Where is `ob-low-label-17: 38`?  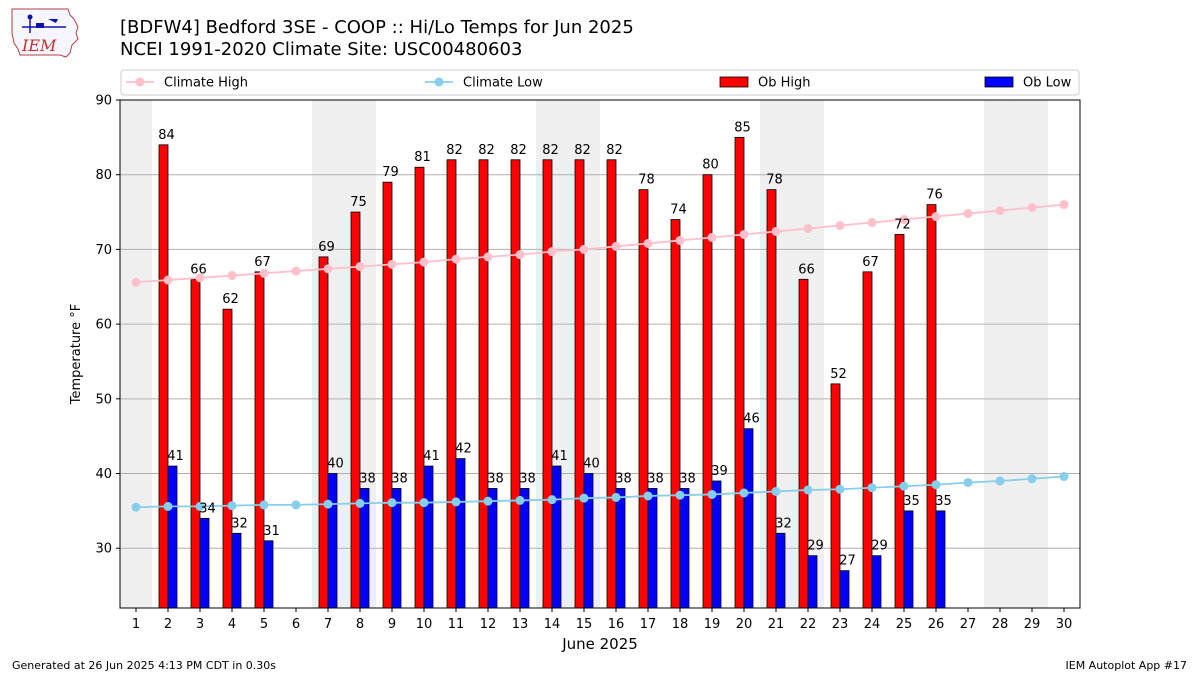 ob-low-label-17: 38 is located at coordinates (655, 478).